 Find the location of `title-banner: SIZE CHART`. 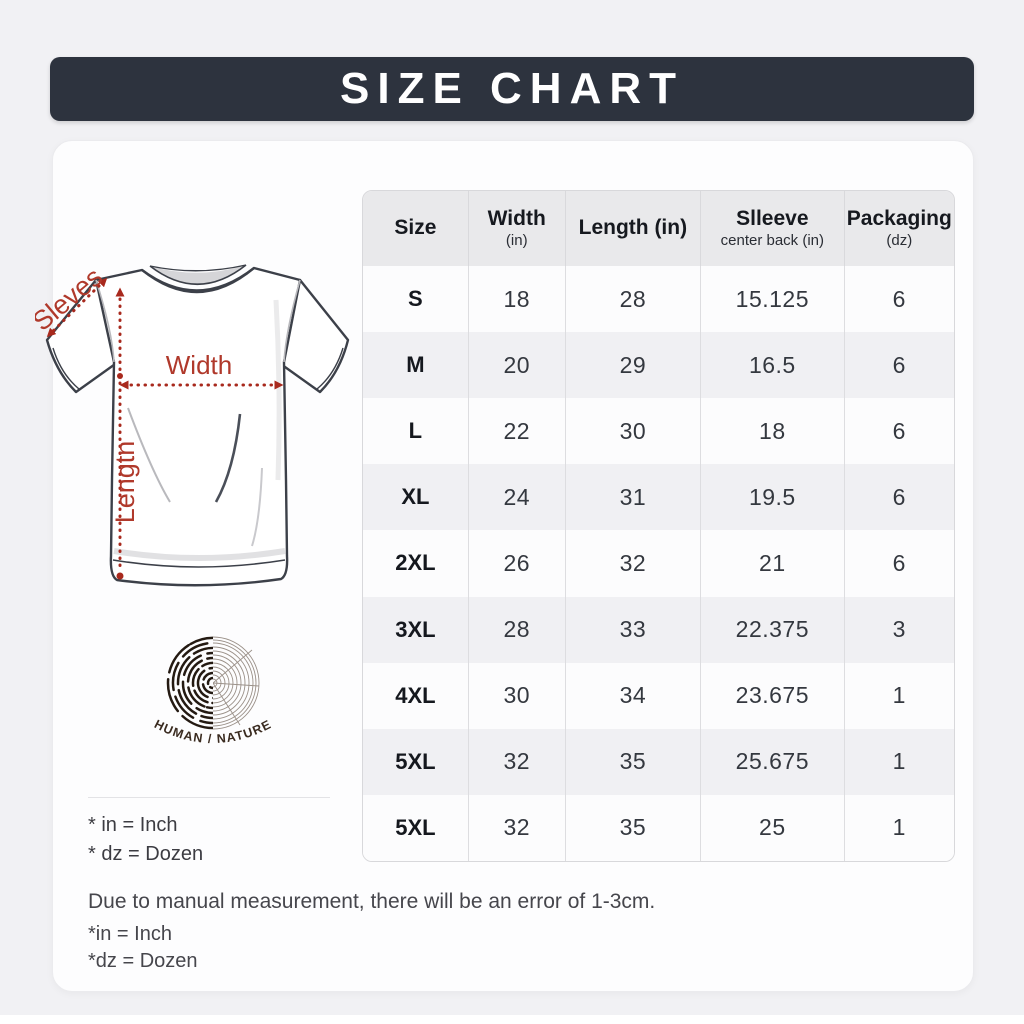

title-banner: SIZE CHART is located at coordinates (512, 89).